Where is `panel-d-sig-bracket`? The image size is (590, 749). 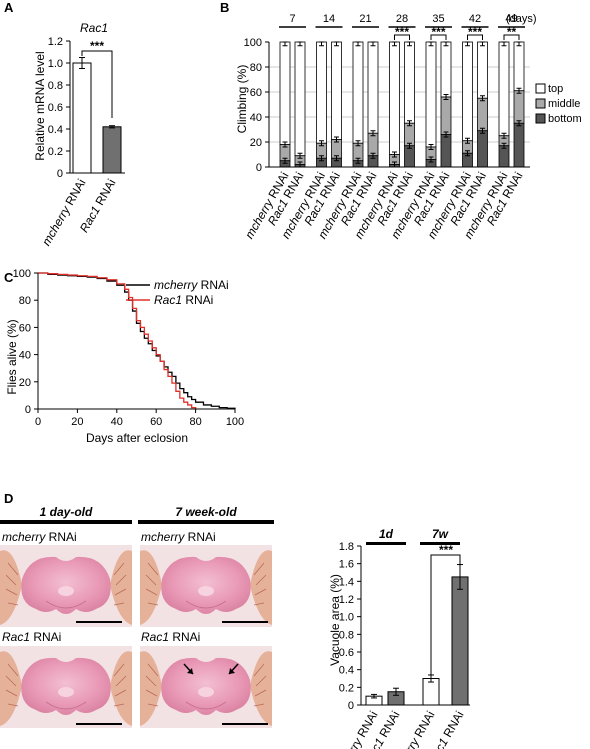 panel-d-sig-bracket is located at coordinates (445, 614).